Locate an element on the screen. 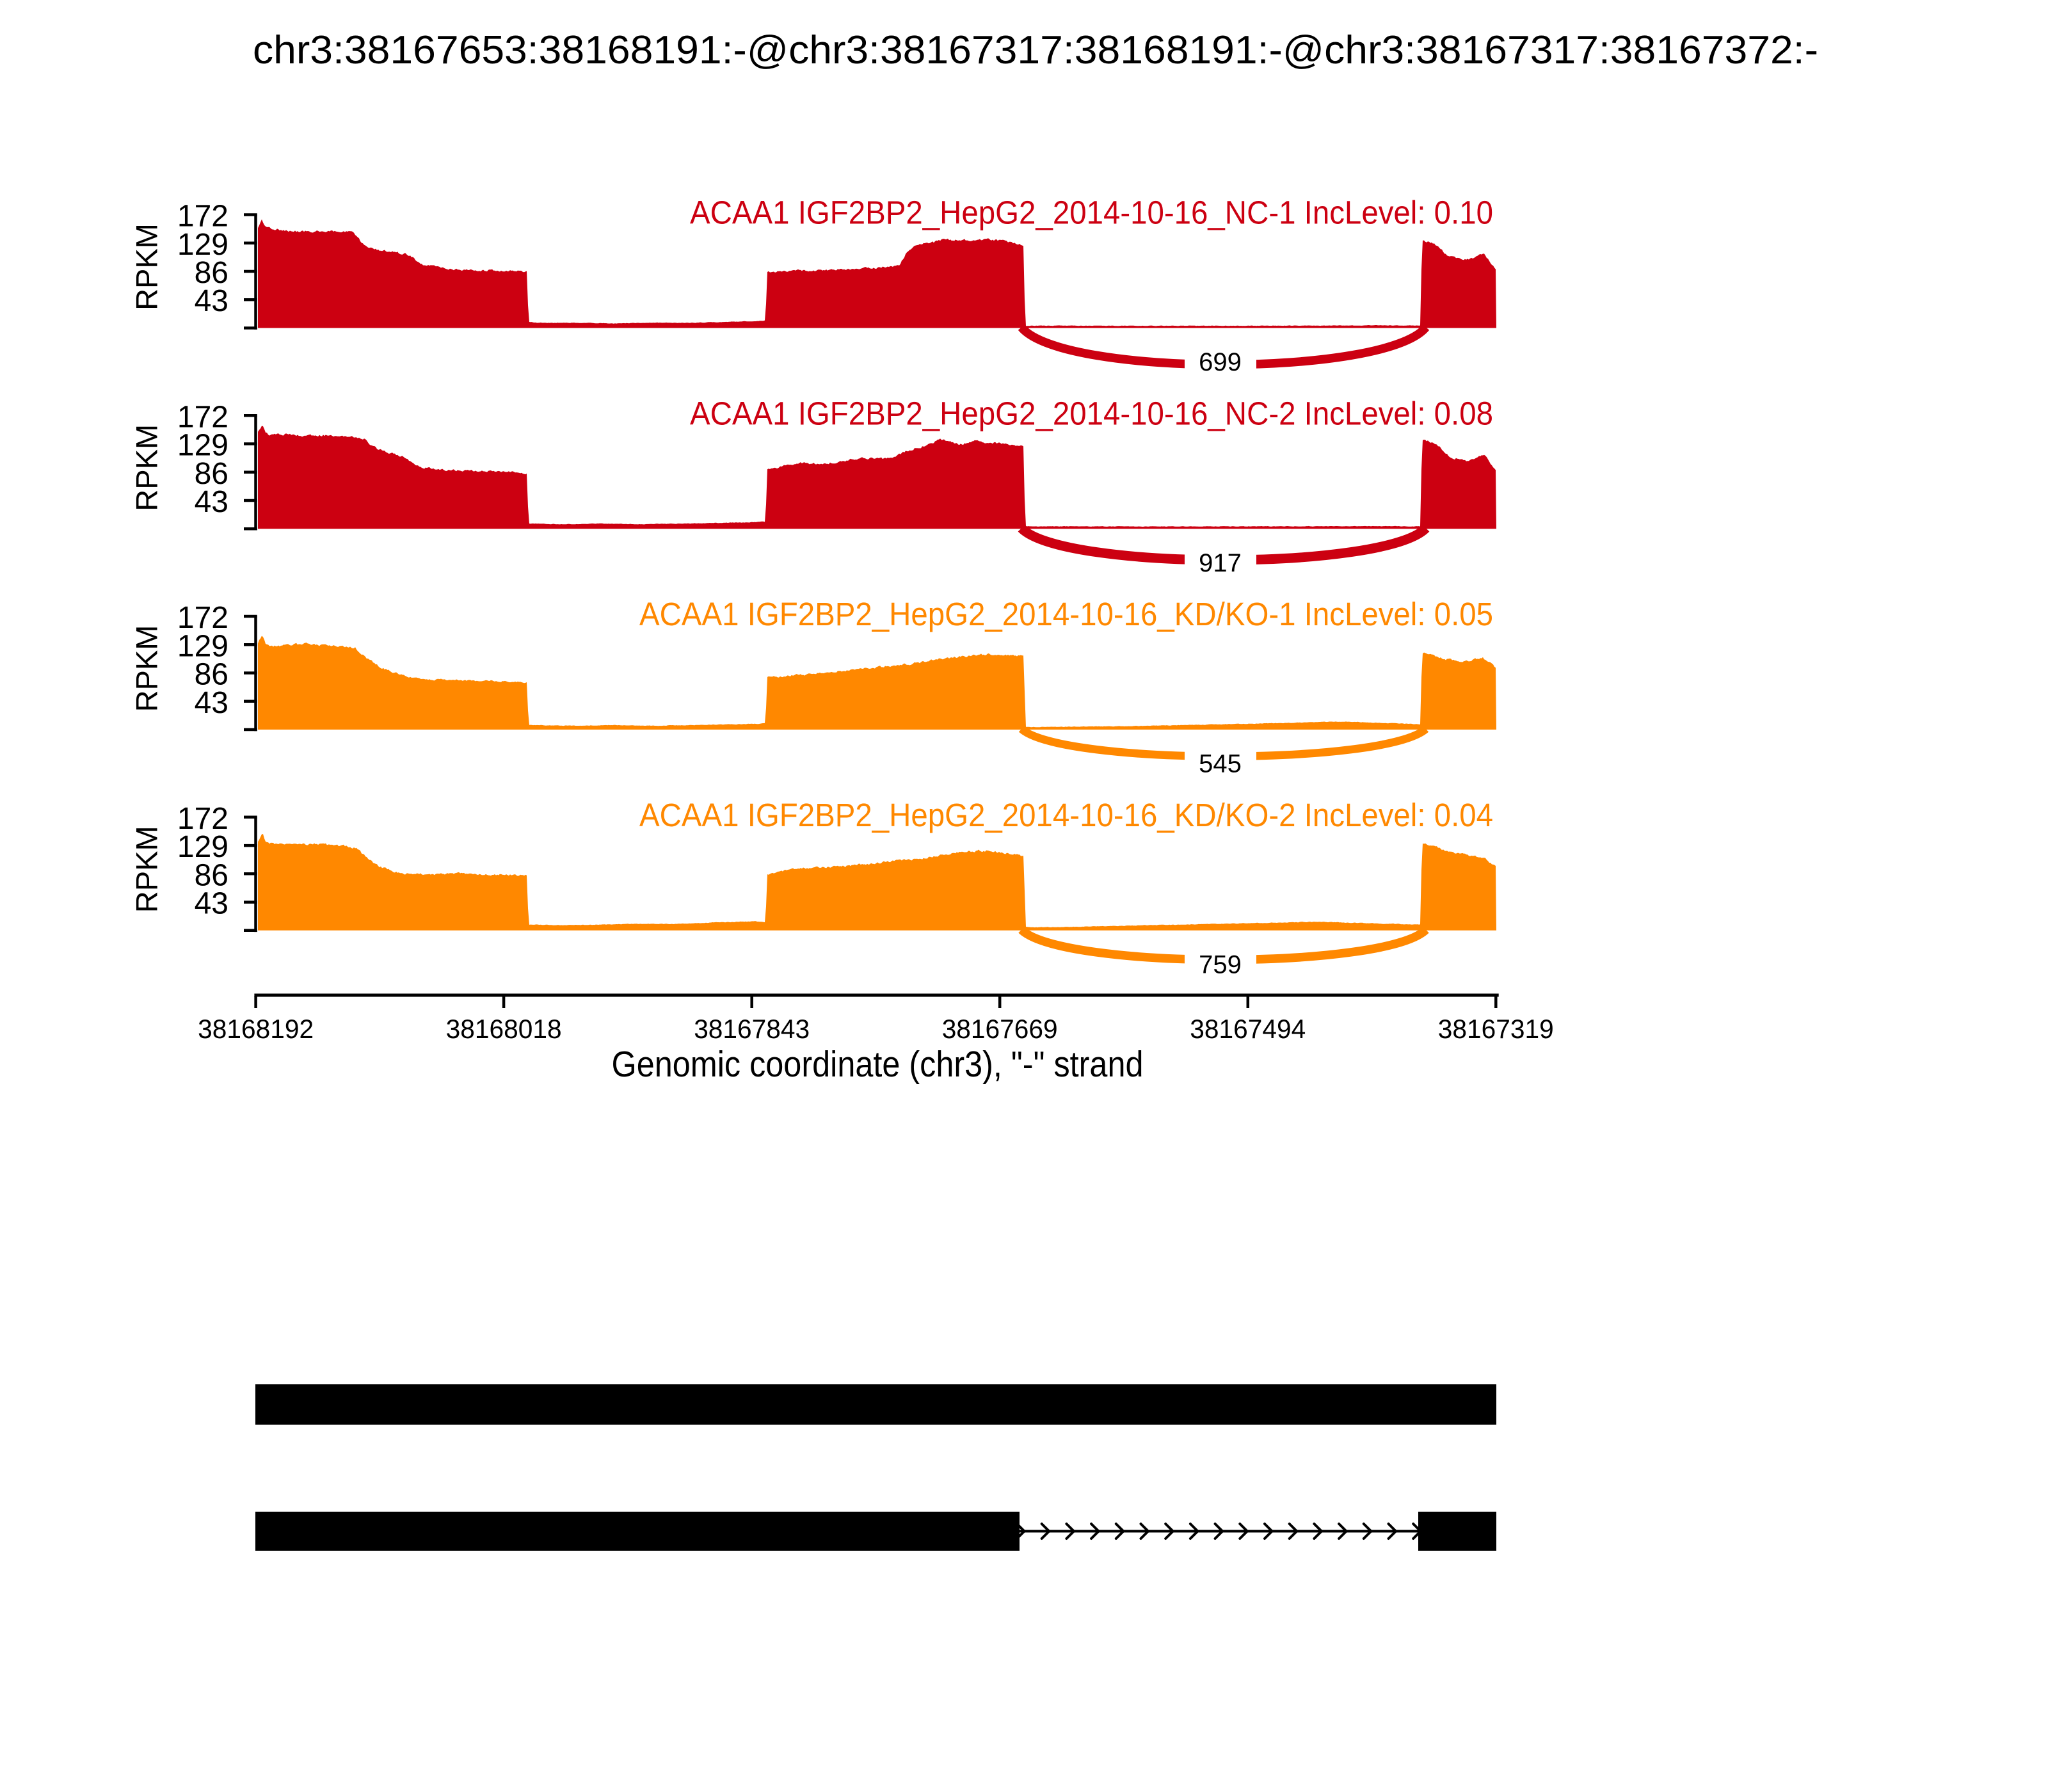 The image size is (2048, 1792). svg-text: 38167494 is located at coordinates (1248, 1029).